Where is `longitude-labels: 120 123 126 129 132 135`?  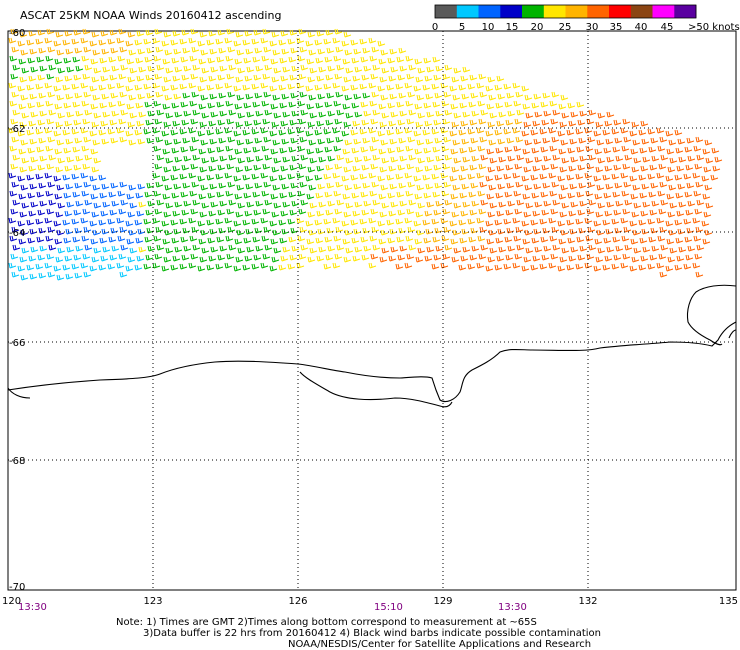 longitude-labels: 120 123 126 129 132 135 is located at coordinates (370, 601).